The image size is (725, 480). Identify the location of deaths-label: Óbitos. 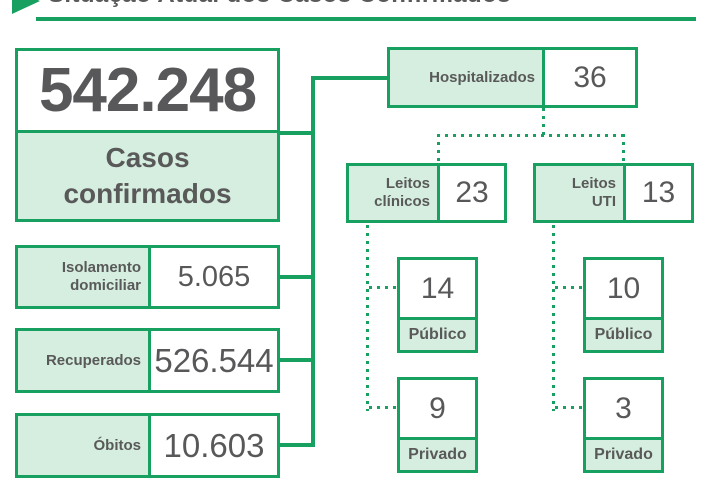
(84, 445).